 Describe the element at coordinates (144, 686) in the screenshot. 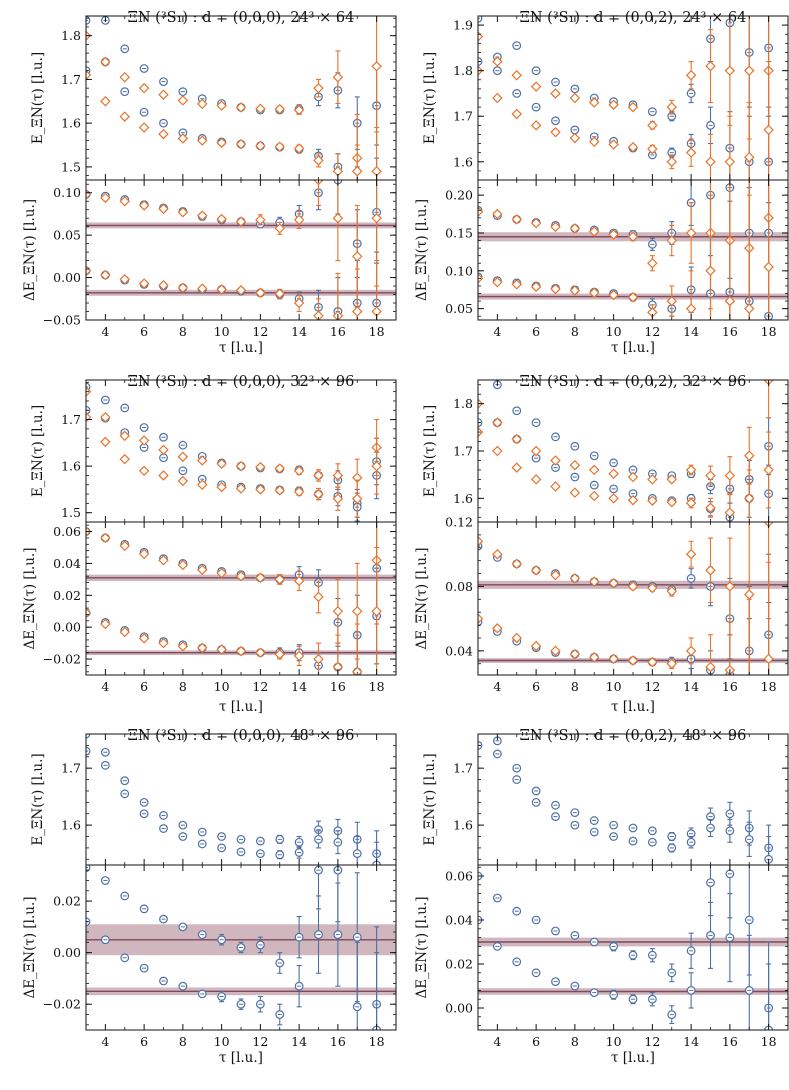

I see `x-tick-label: 6` at that location.